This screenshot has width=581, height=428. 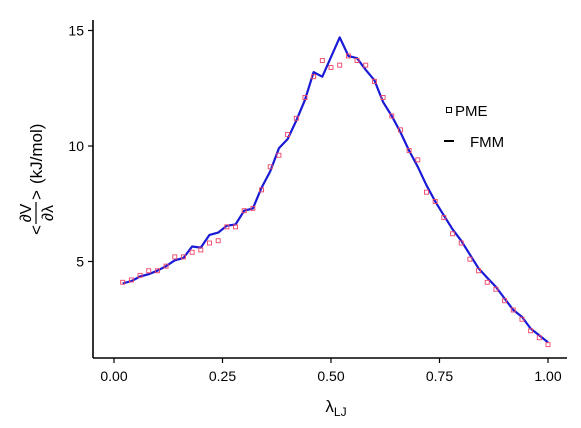 What do you see at coordinates (48, 213) in the screenshot?
I see `y-axis-label-denominator: ∂λ` at bounding box center [48, 213].